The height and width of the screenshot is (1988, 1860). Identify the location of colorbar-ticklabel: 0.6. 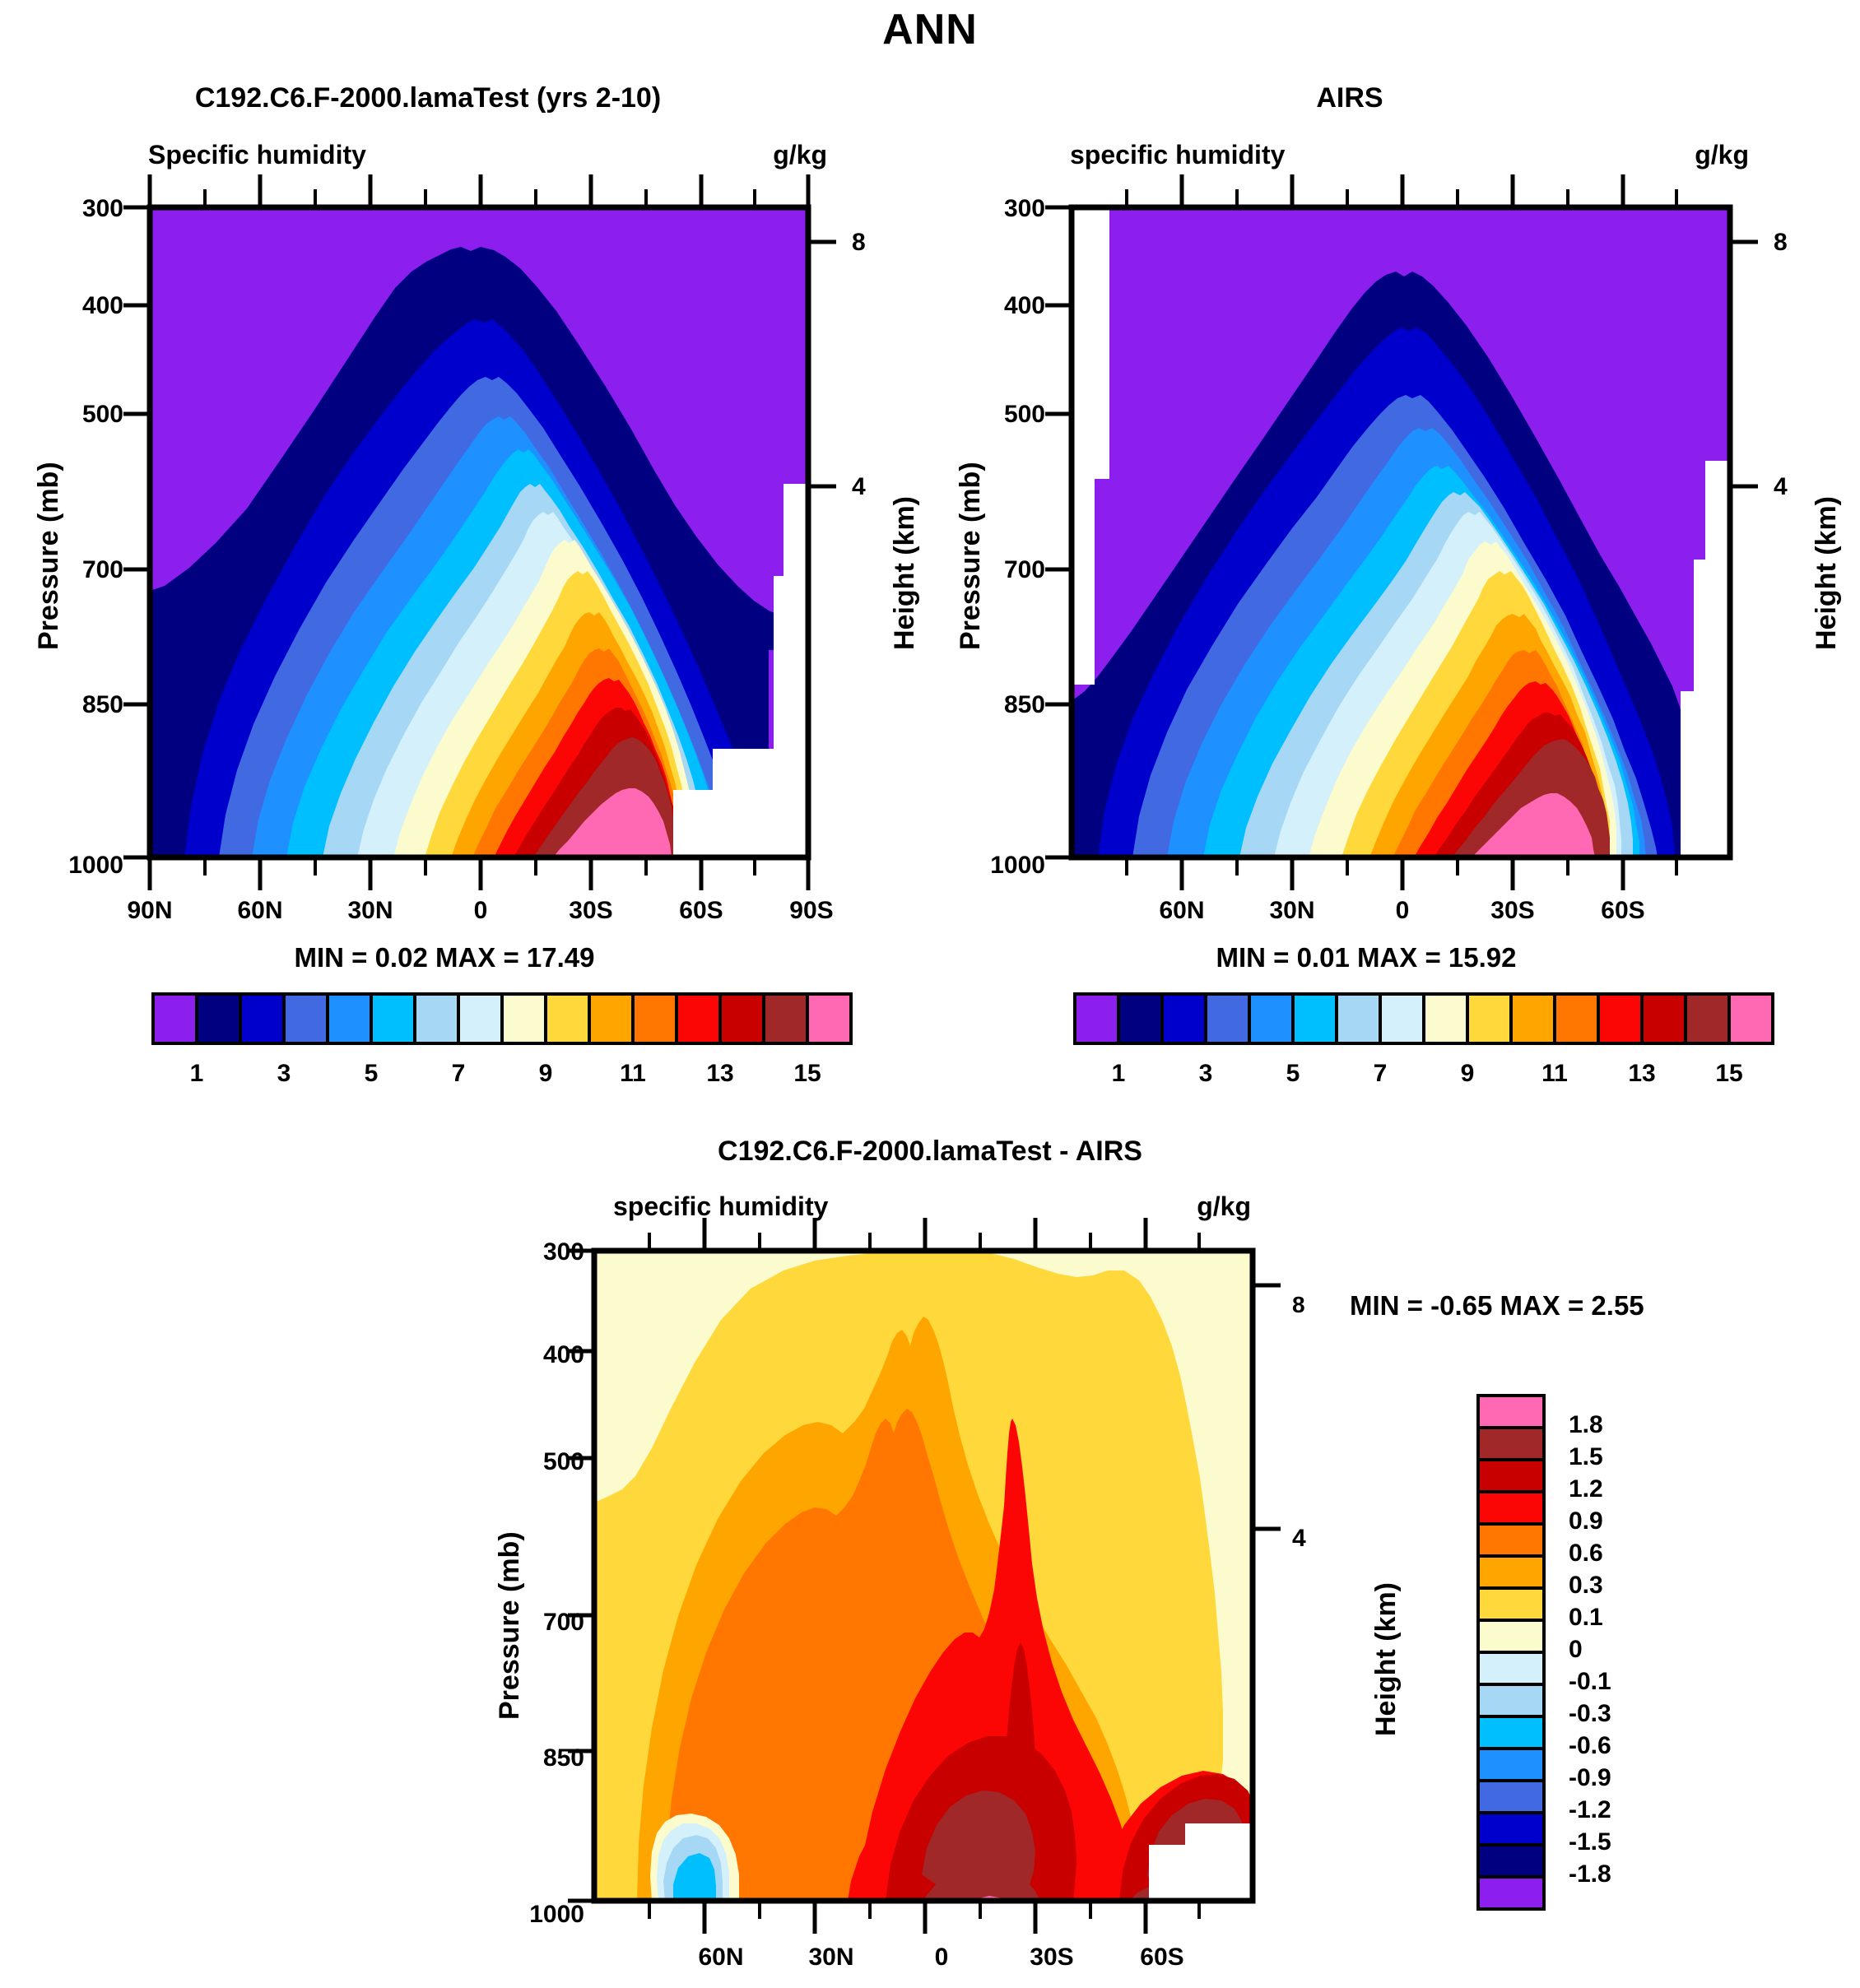
(1586, 1553).